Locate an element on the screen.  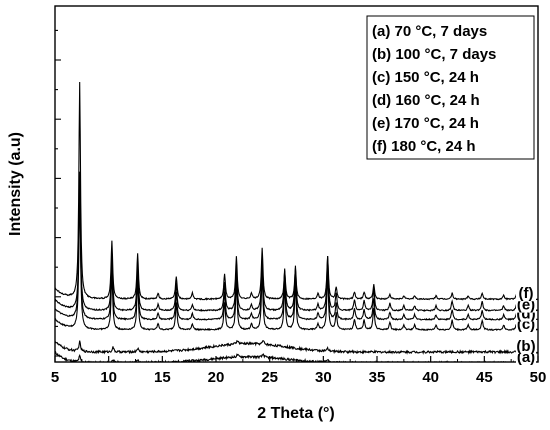
legend-entry-c: (c) 150 °C, 24 h is located at coordinates (425, 77).